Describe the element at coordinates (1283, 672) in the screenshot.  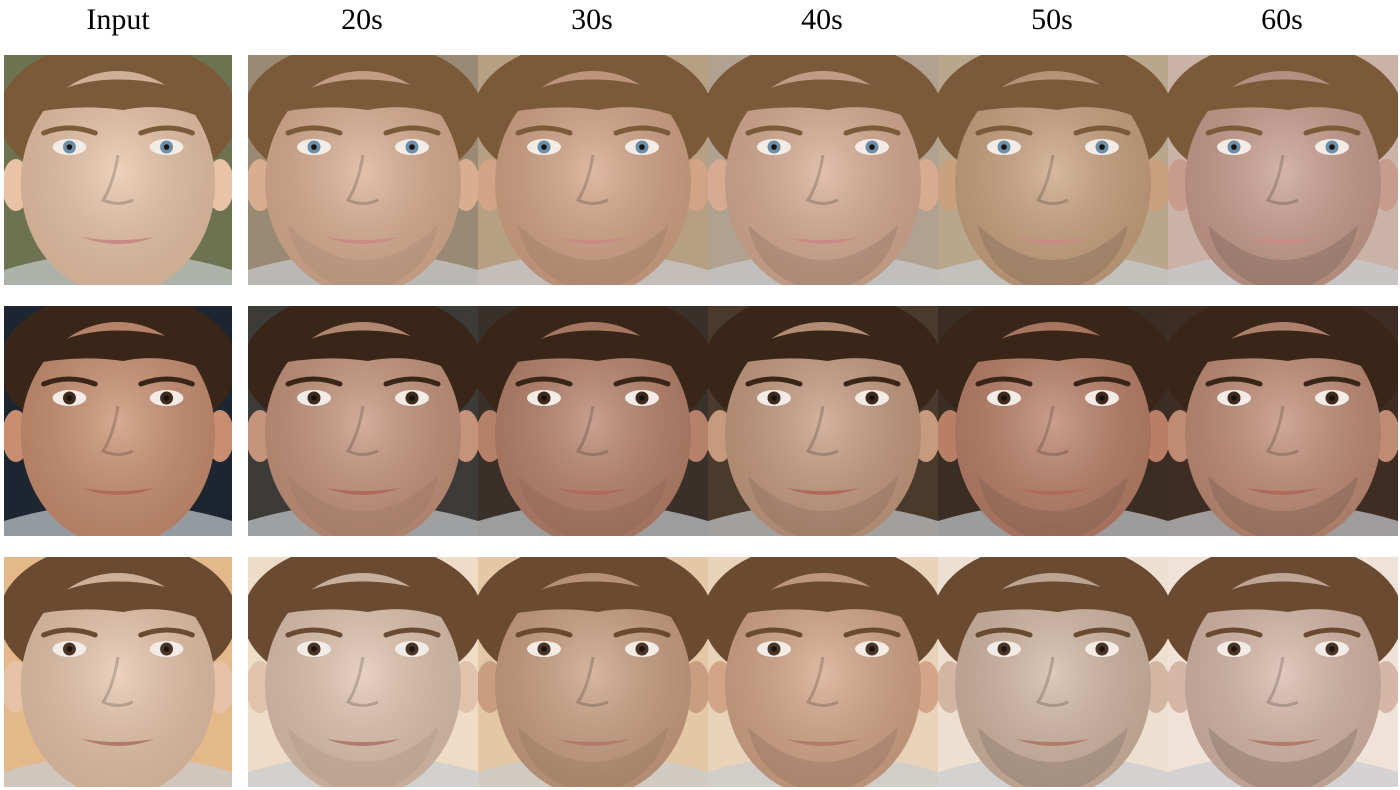
I see `face-image-row3-60s` at that location.